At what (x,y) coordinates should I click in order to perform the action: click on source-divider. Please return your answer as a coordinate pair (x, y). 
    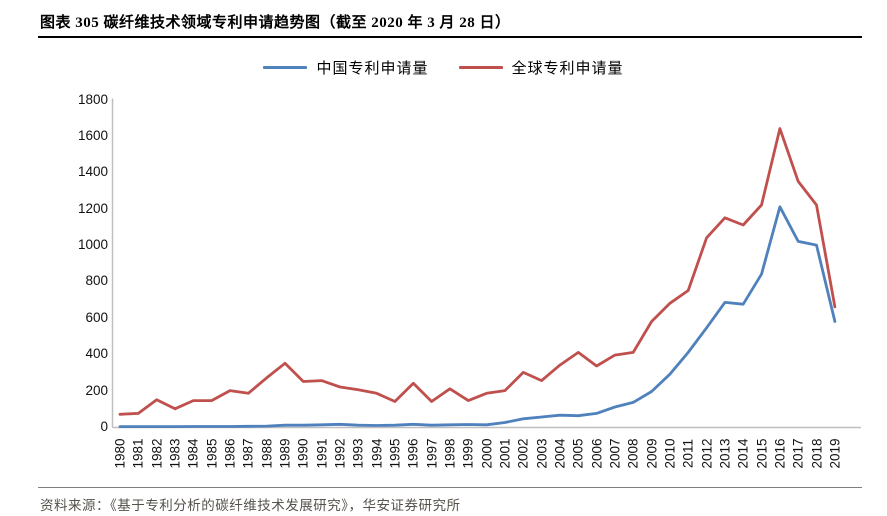
    Looking at the image, I should click on (450, 487).